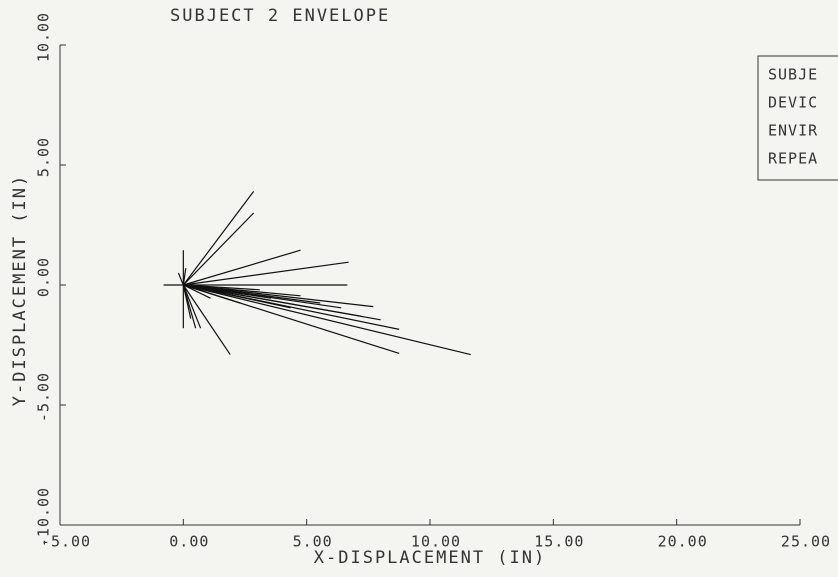 Image resolution: width=838 pixels, height=577 pixels. Describe the element at coordinates (559, 542) in the screenshot. I see `x-tick-label: 15.00` at that location.